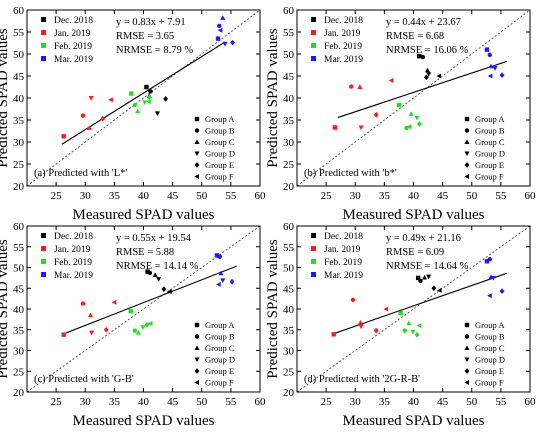 The width and height of the screenshot is (550, 439). What do you see at coordinates (151, 22) in the screenshot?
I see `fit-statistics: y = 0.83x + 7.91` at bounding box center [151, 22].